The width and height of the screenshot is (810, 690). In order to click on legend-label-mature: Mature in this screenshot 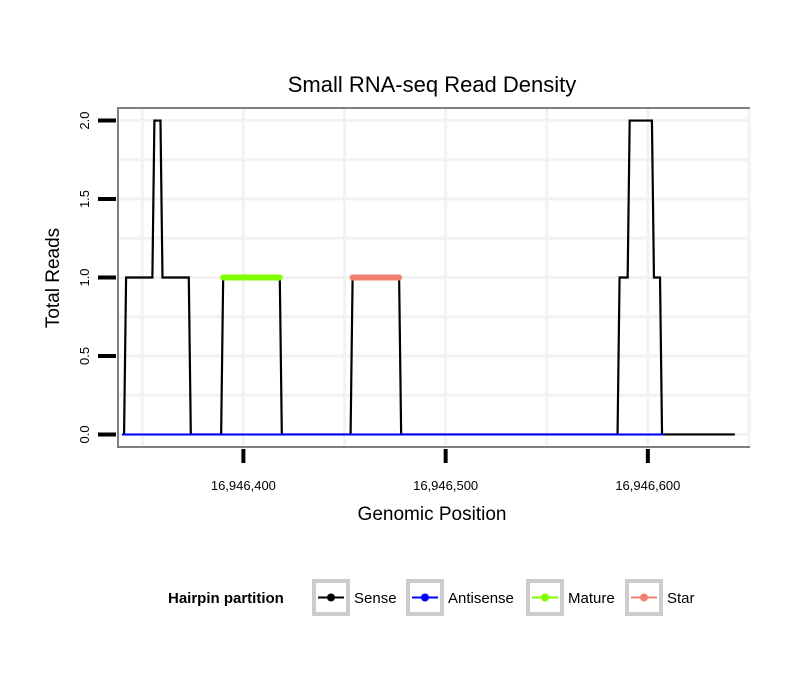, I will do `click(591, 598)`.